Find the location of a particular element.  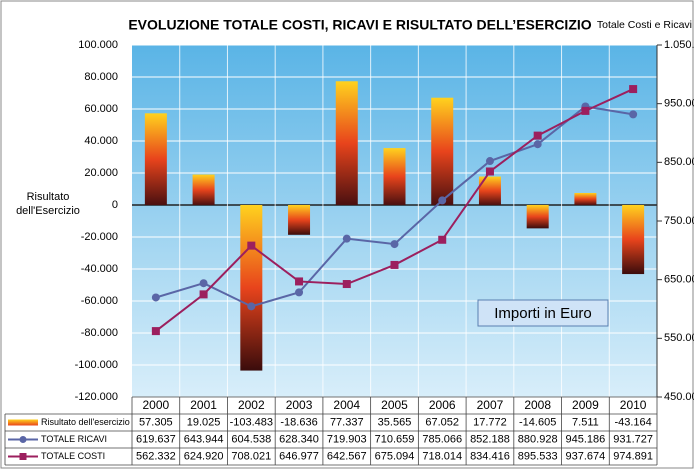

y-tick-label: -20.000 is located at coordinates (99, 237).